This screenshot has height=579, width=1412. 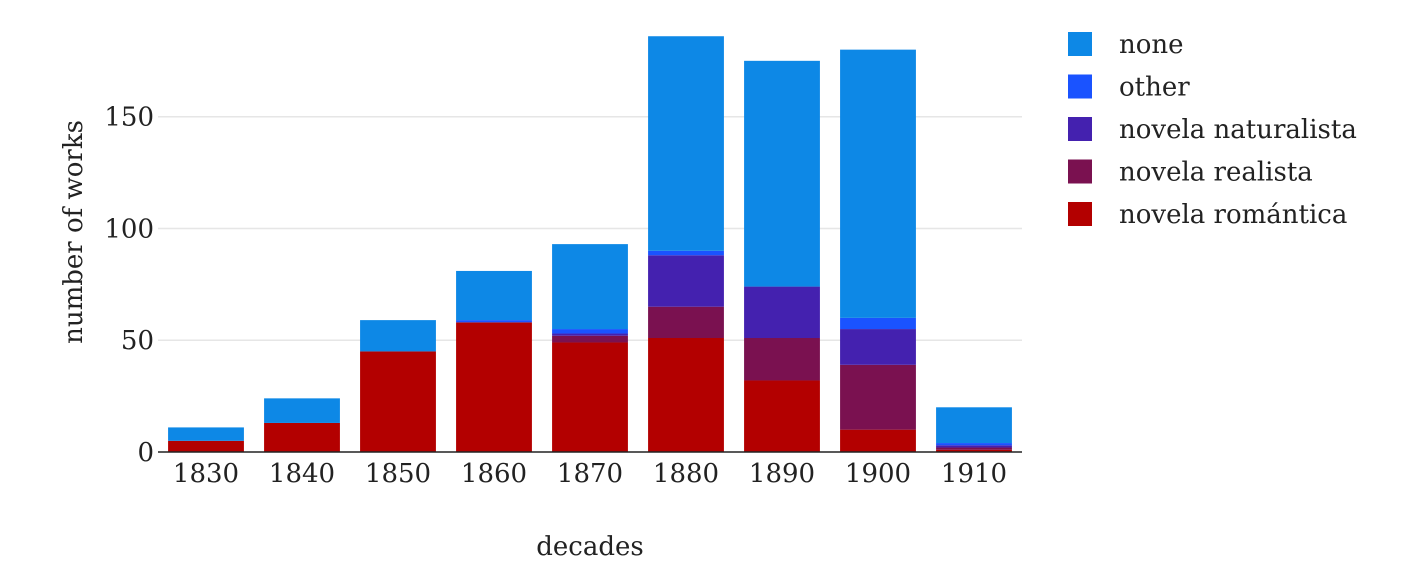 I want to click on legend-label: none, so click(x=1151, y=45).